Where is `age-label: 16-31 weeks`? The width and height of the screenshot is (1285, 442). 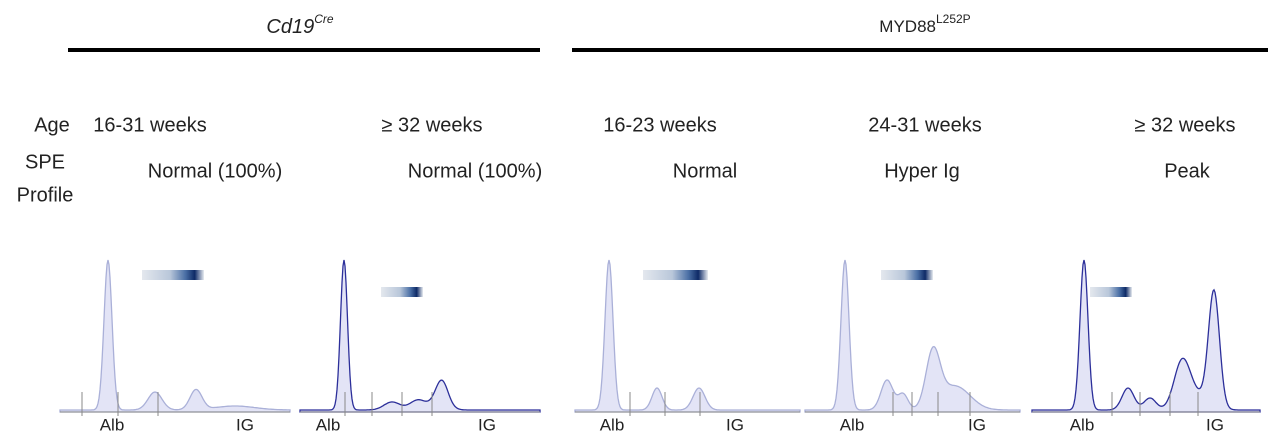 age-label: 16-31 weeks is located at coordinates (149, 125).